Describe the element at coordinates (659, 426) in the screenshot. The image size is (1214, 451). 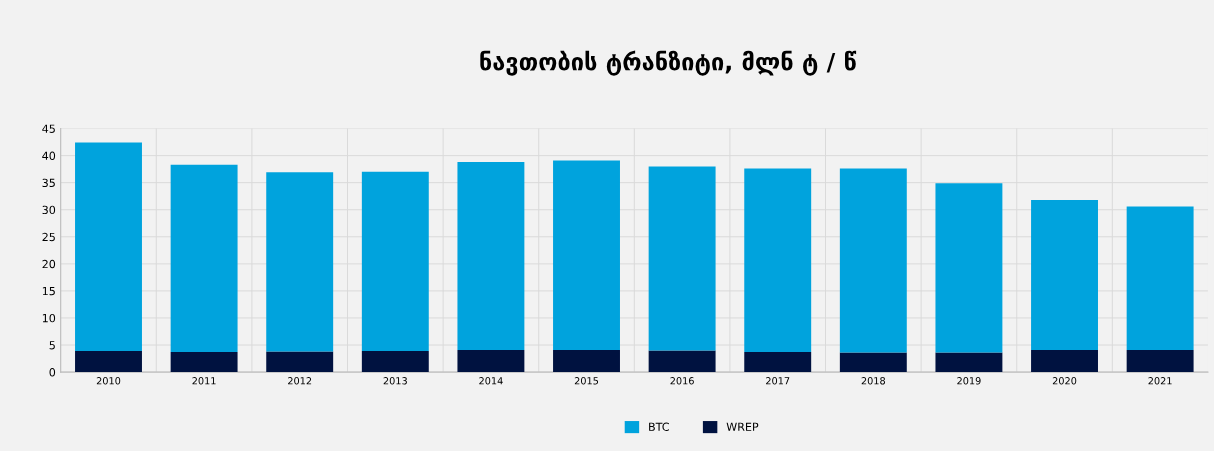
I see `legend-label: BTC` at that location.